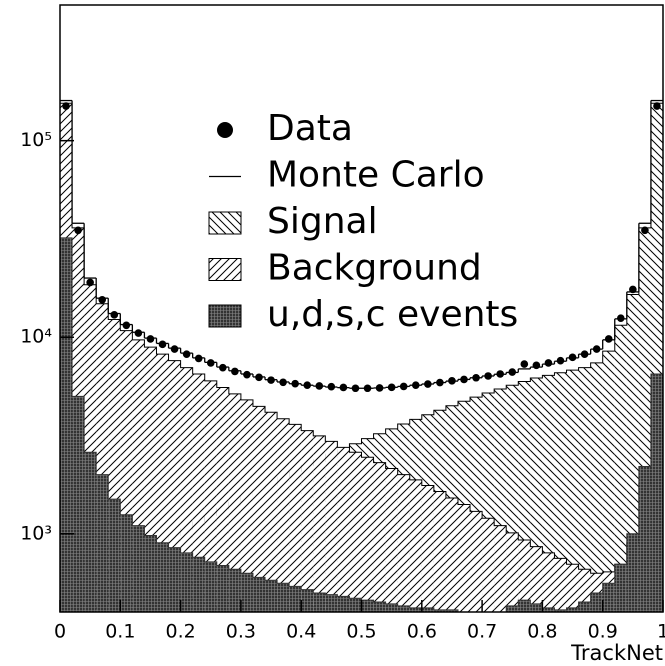 The image size is (665, 666). I want to click on x-tick-label: 0.3, so click(241, 632).